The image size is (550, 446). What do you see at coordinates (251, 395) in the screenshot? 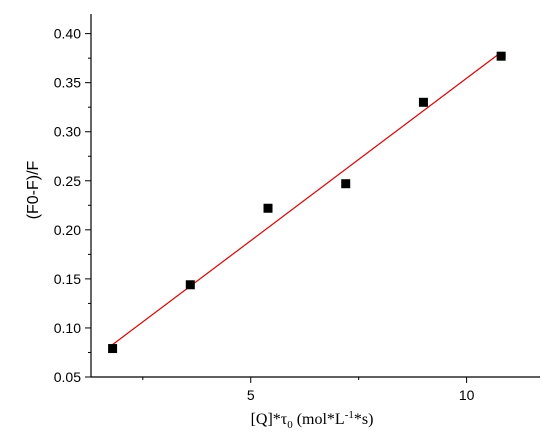
I see `x-tick-label: 5` at bounding box center [251, 395].